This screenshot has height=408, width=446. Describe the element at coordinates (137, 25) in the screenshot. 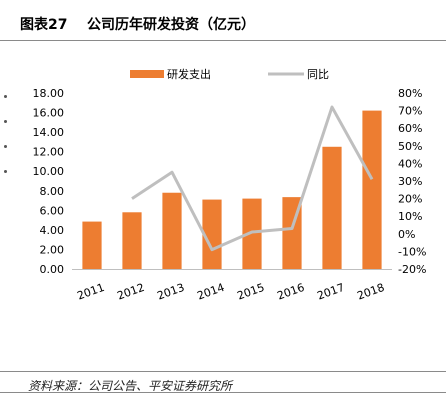

I see `chart-title: 图表27 公司历年研发投资（亿元）` at that location.